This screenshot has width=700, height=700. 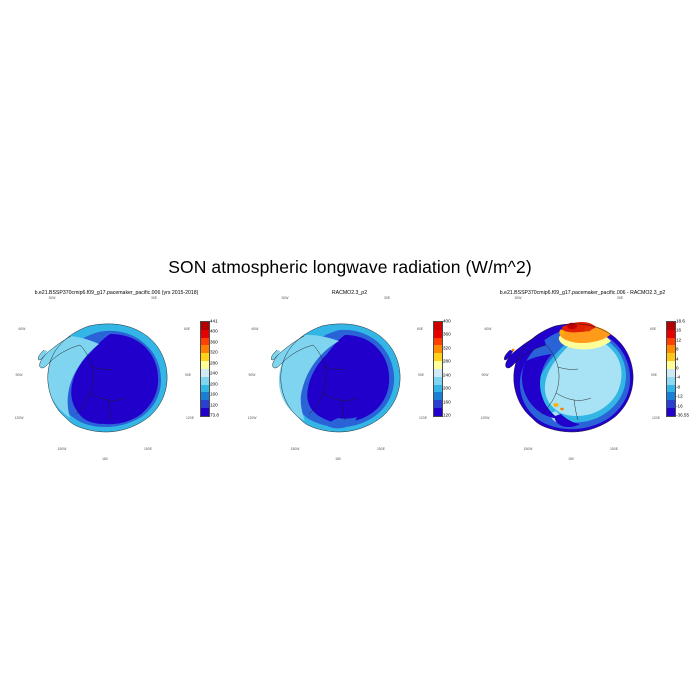 What do you see at coordinates (214, 363) in the screenshot?
I see `colorbar-tick-label: 280` at bounding box center [214, 363].